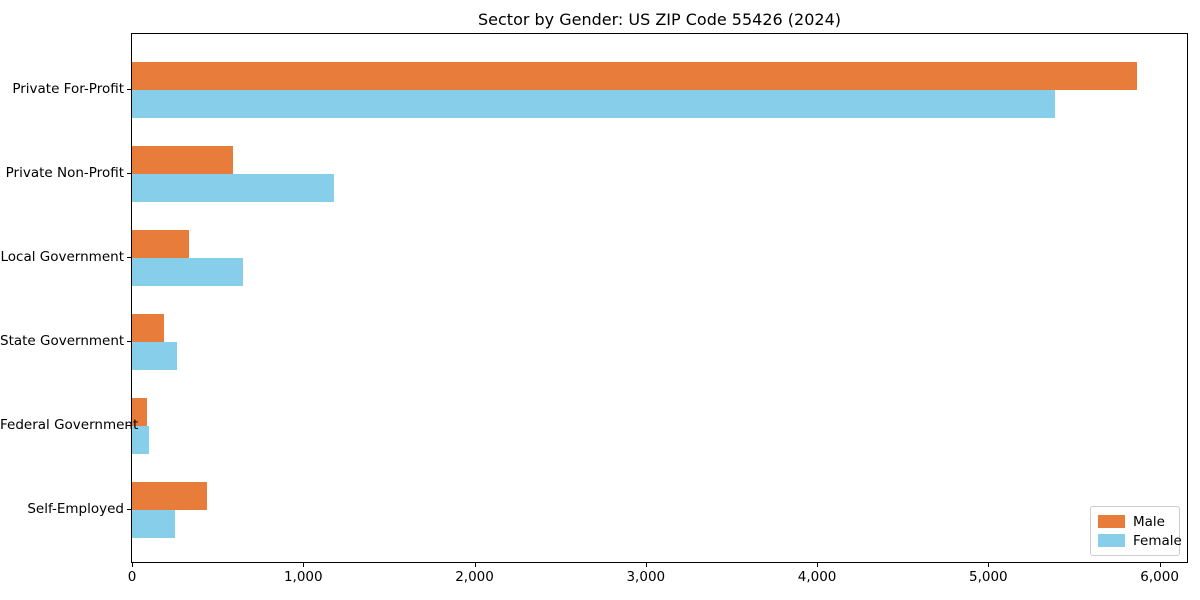  Describe the element at coordinates (160, 244) in the screenshot. I see `bar-male-local-government` at that location.